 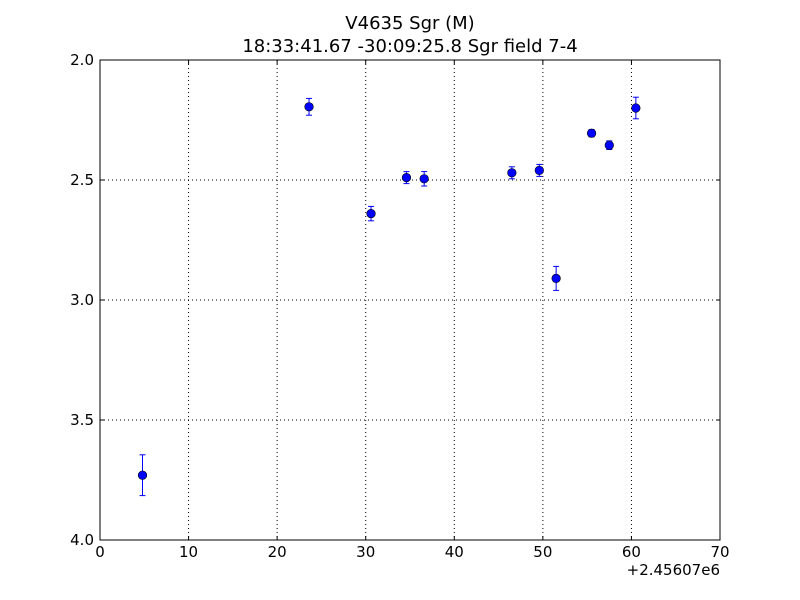 I want to click on chart-title: V4635 Sgr (M), so click(x=409, y=23).